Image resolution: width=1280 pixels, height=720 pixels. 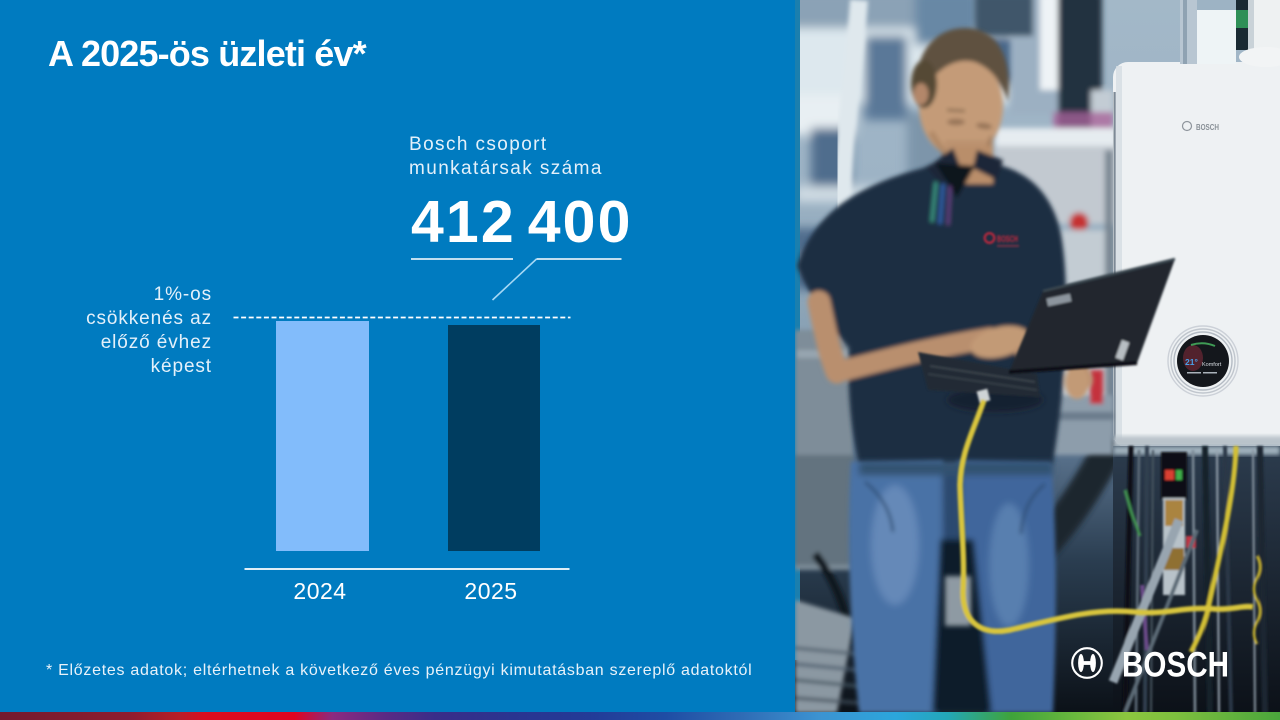 What do you see at coordinates (319, 591) in the screenshot?
I see `svg-text: 2024` at bounding box center [319, 591].